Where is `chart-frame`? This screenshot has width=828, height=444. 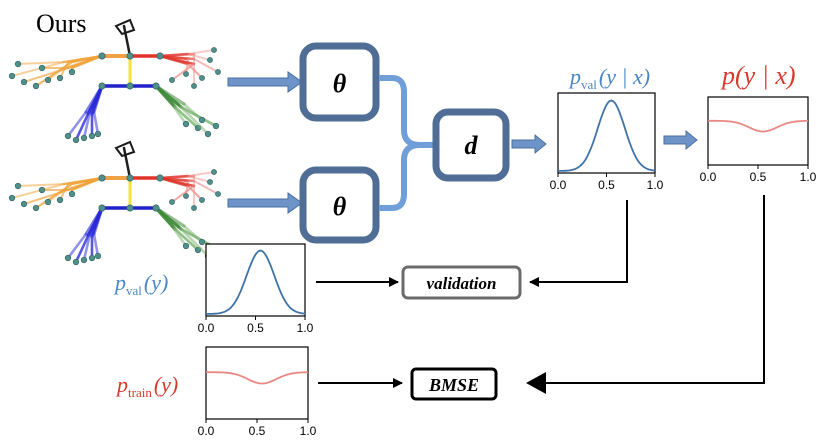
chart-frame is located at coordinates (758, 131).